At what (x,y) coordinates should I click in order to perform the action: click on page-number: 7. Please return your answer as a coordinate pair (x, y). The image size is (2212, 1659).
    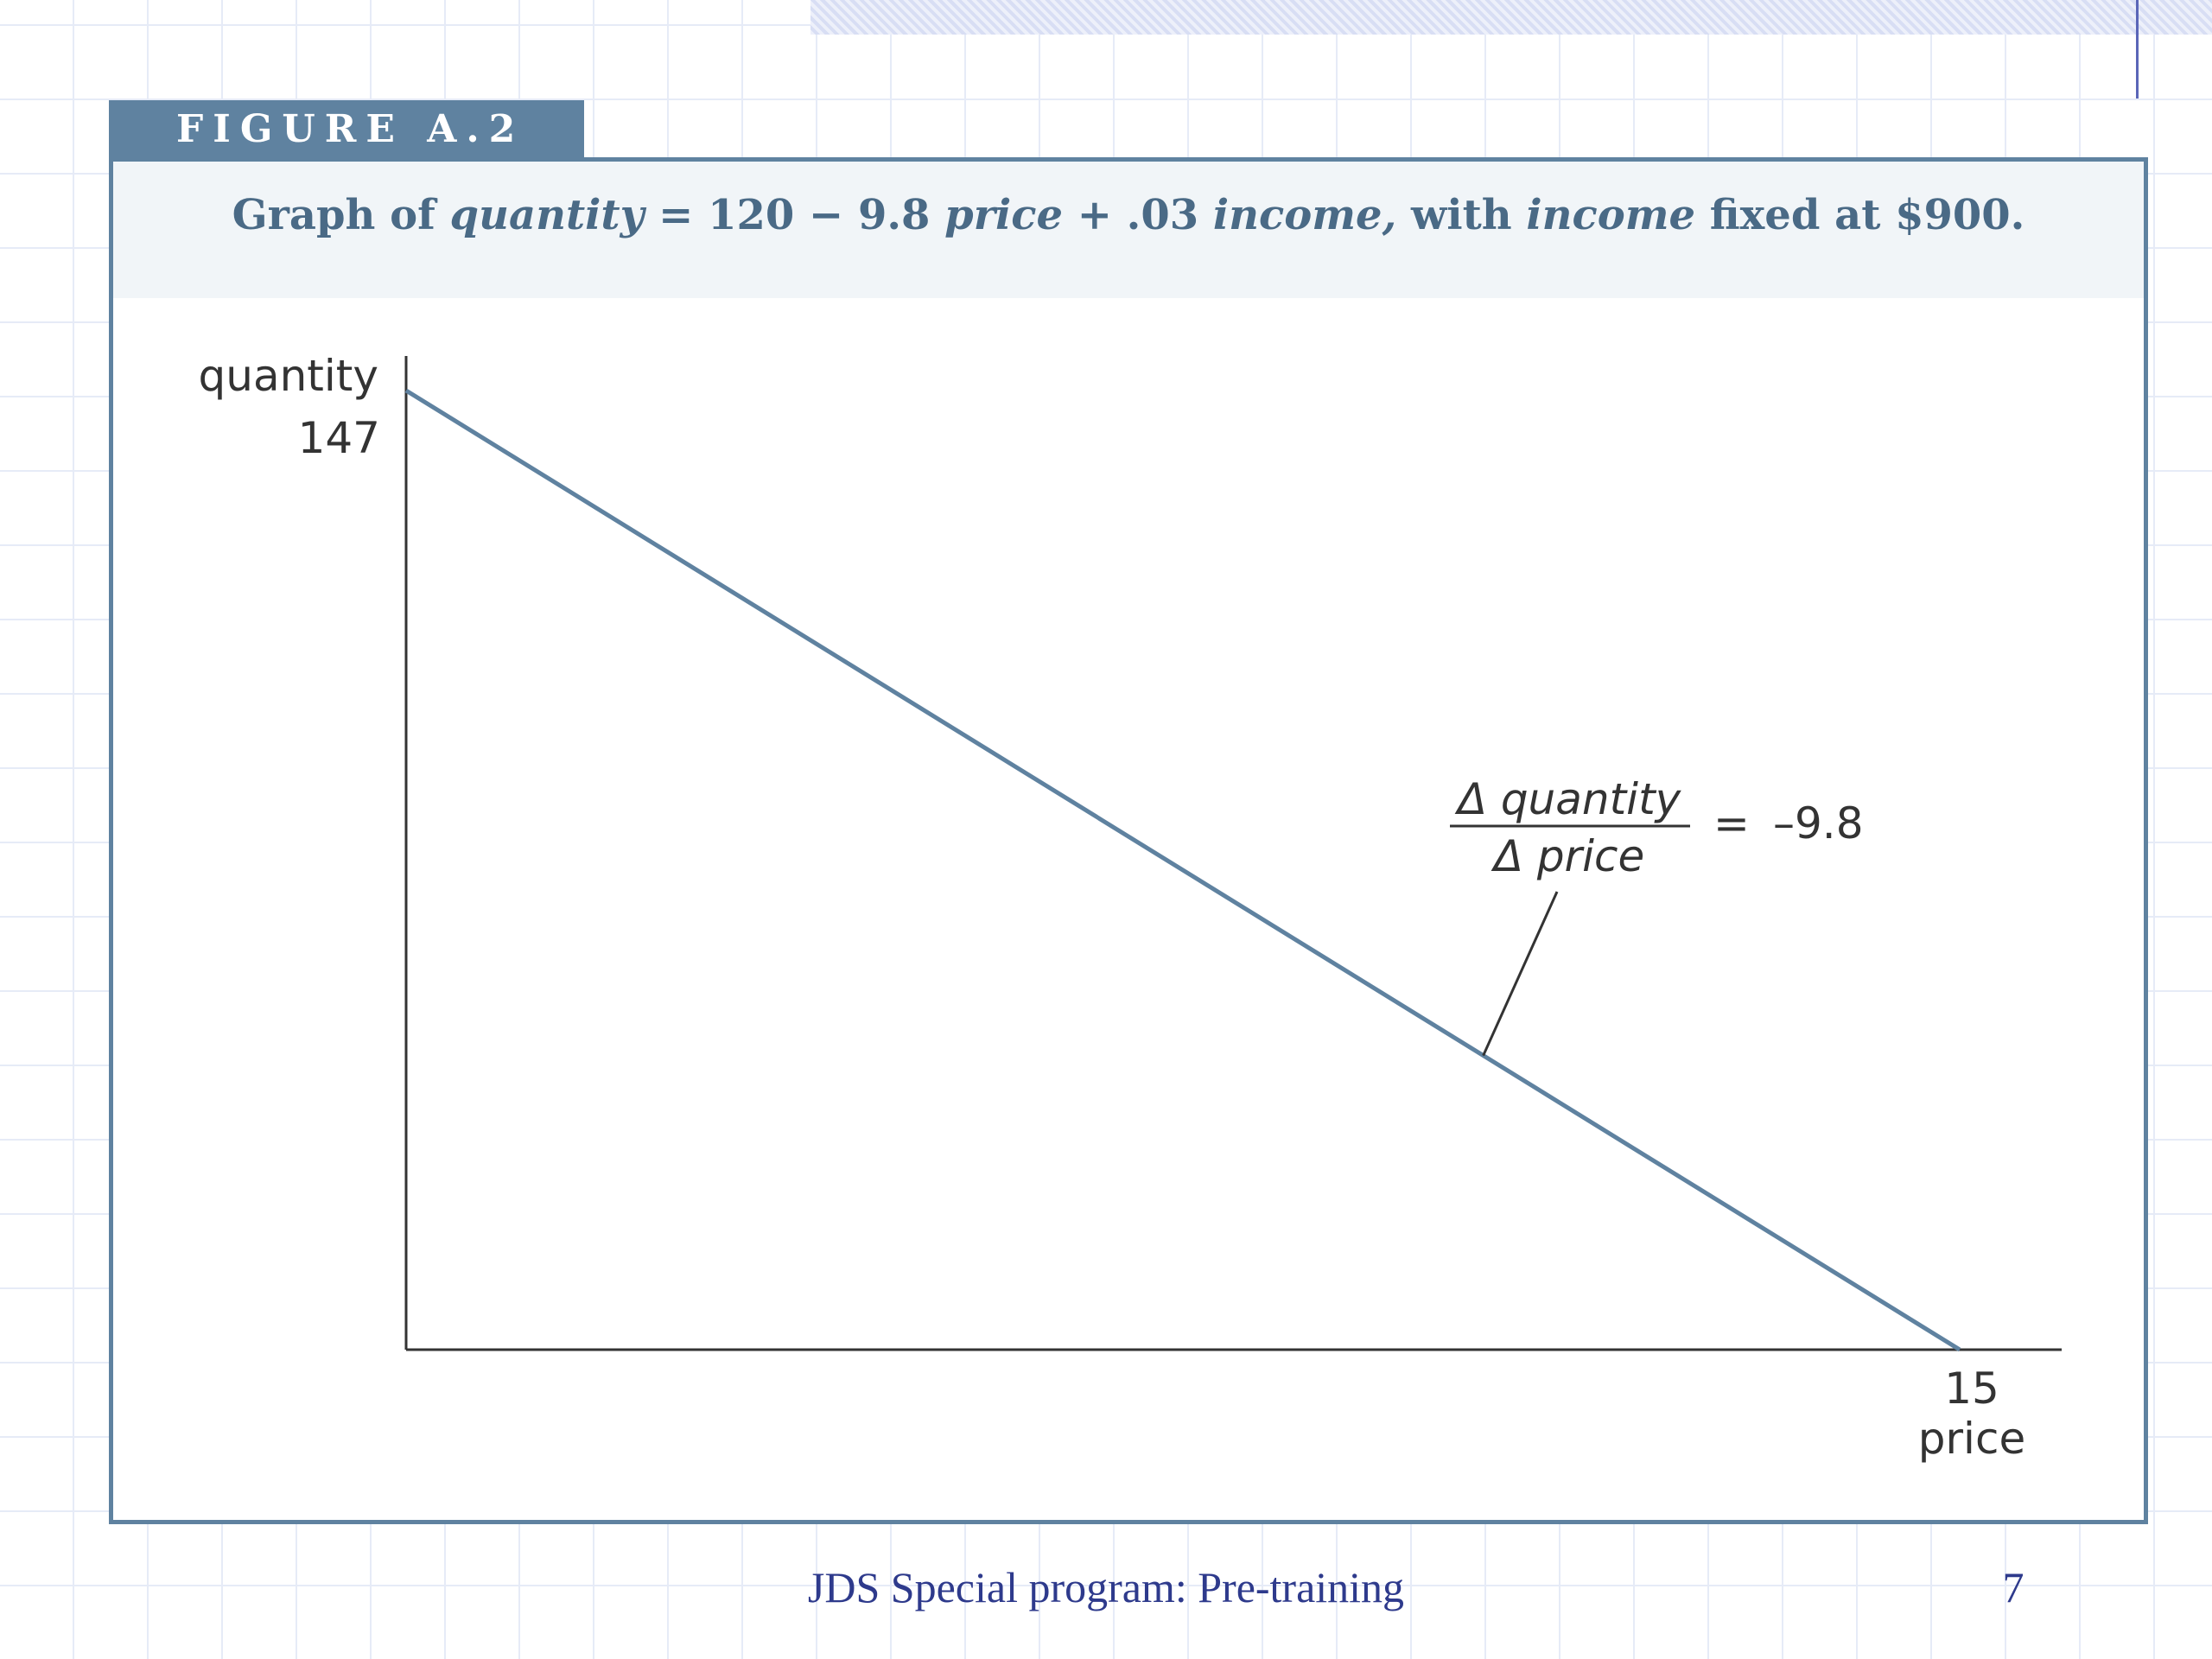
    Looking at the image, I should click on (2013, 1587).